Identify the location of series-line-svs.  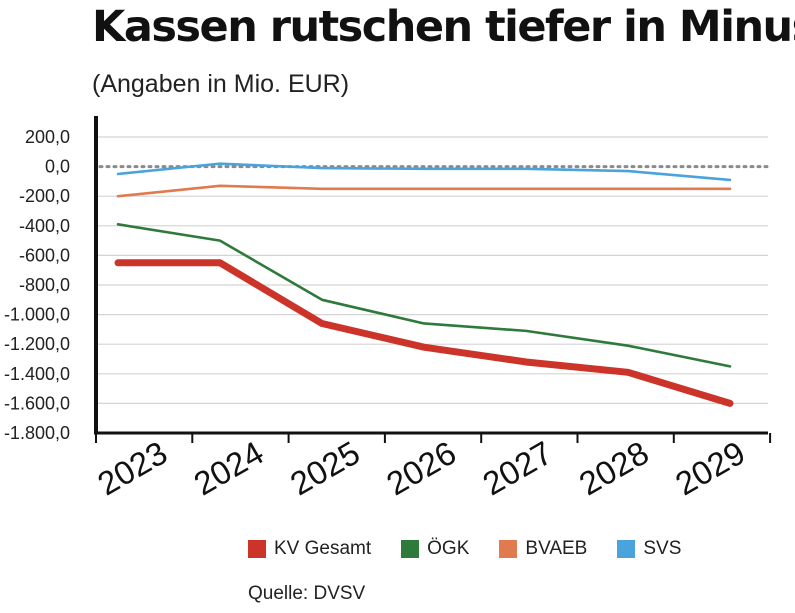
(424, 172).